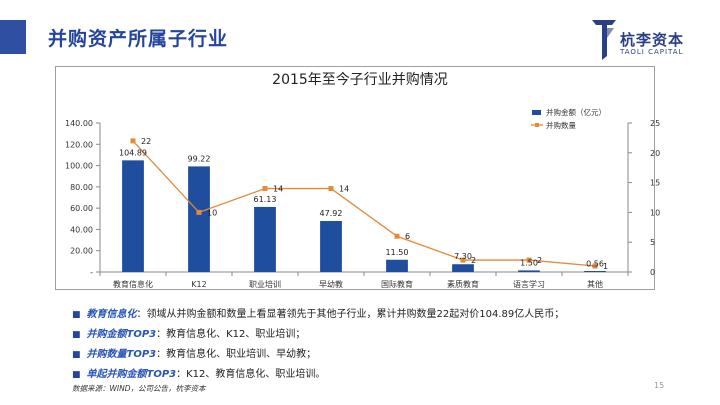 Image resolution: width=720 pixels, height=405 pixels. Describe the element at coordinates (331, 284) in the screenshot. I see `x-tick-label: 早幼教` at that location.